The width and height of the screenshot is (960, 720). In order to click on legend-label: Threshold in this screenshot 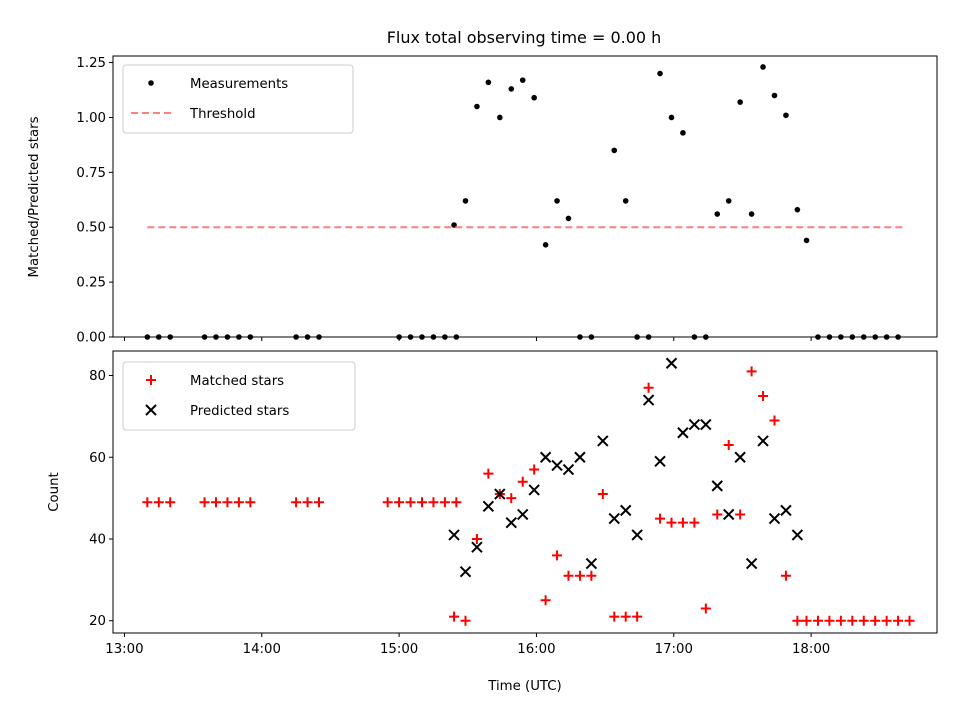, I will do `click(222, 114)`.